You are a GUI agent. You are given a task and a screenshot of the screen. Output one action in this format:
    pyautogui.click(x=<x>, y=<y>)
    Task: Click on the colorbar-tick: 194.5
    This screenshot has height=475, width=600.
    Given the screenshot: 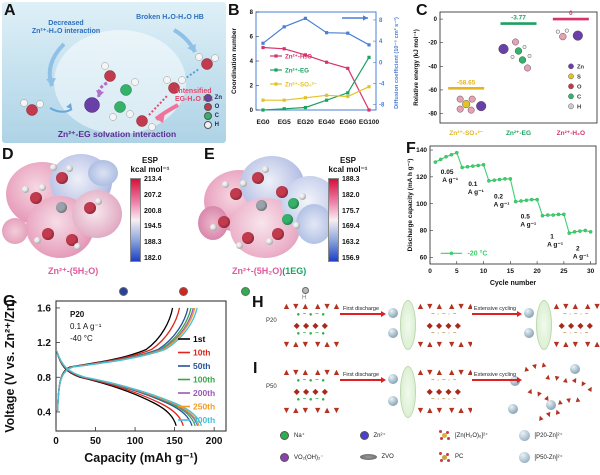 What is the action you would take?
    pyautogui.click(x=153, y=227)
    